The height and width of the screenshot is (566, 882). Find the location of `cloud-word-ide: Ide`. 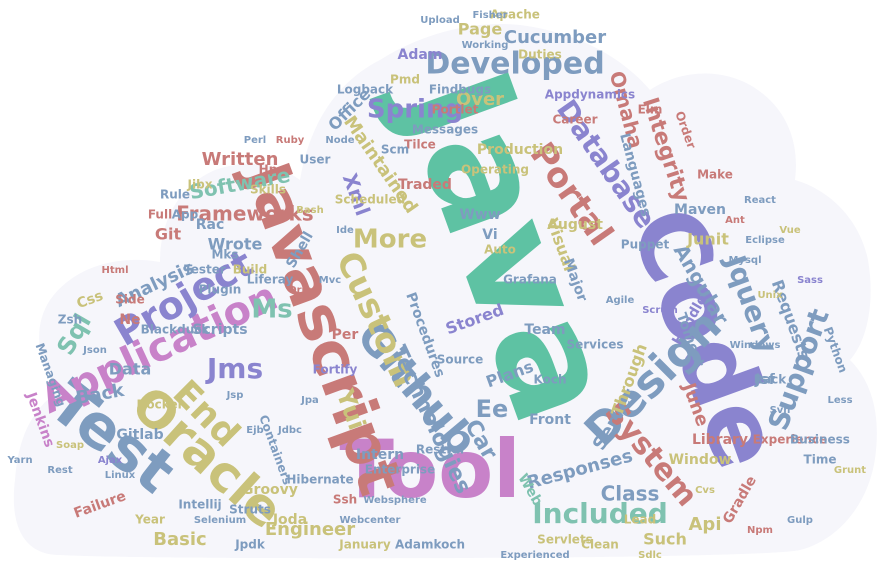

cloud-word-ide: Ide is located at coordinates (345, 230).